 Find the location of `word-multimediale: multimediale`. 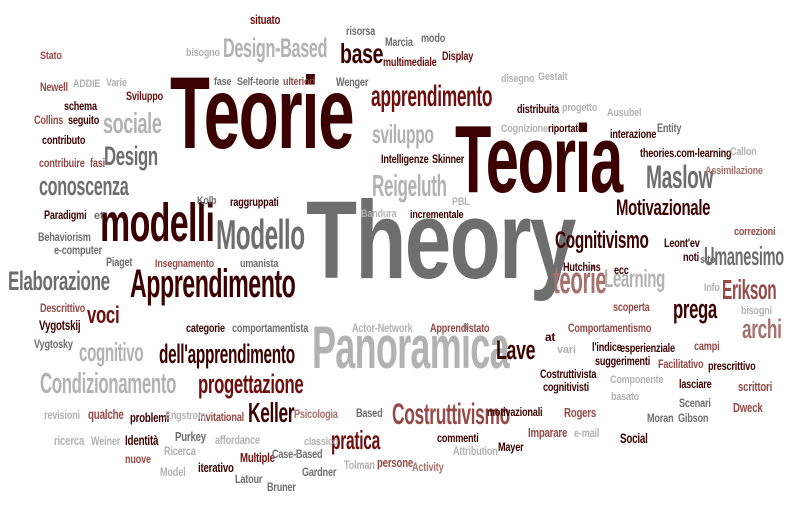

word-multimediale: multimediale is located at coordinates (410, 62).